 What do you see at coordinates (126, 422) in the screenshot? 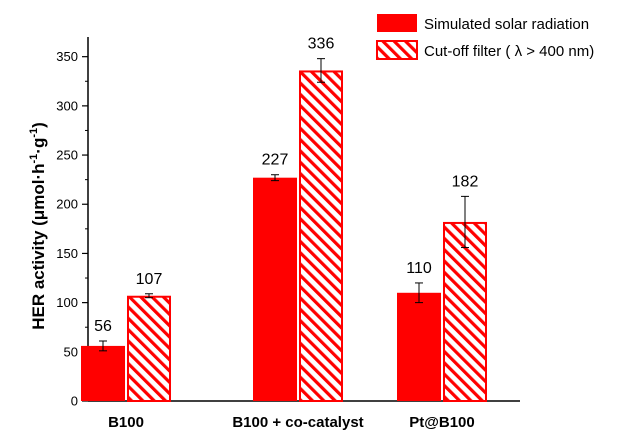
I see `x-category-label: B100` at bounding box center [126, 422].